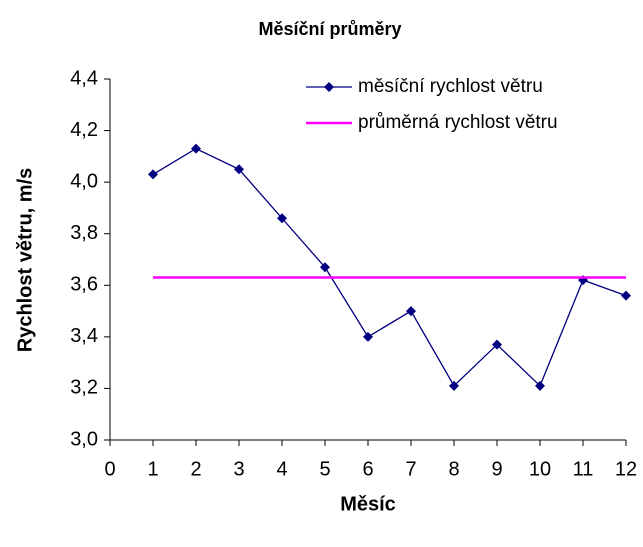 The width and height of the screenshot is (643, 547). What do you see at coordinates (329, 87) in the screenshot?
I see `legend-marker` at bounding box center [329, 87].